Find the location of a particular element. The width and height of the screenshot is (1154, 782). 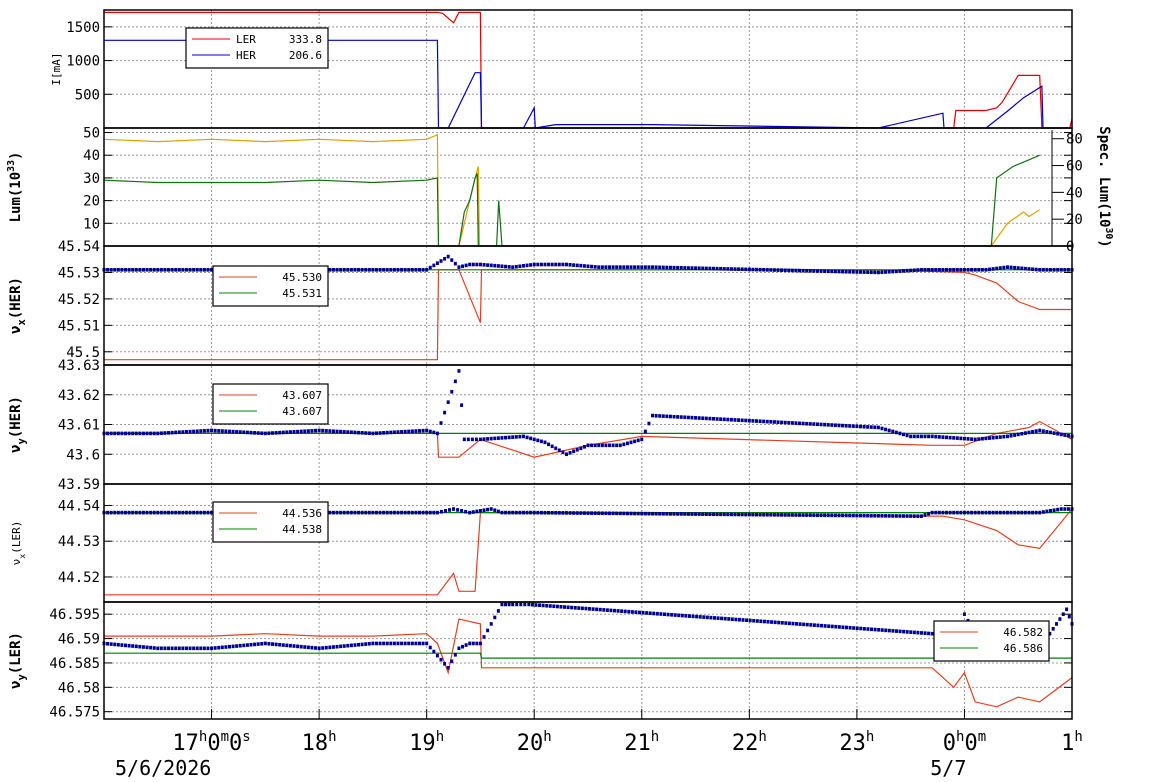

x-tick-label: 0h0m is located at coordinates (964, 742).